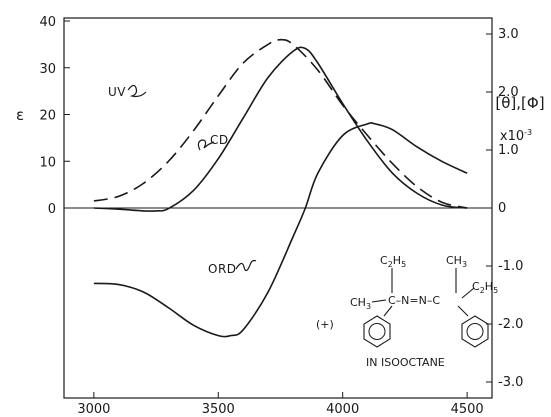 This screenshot has height=417, width=551. What do you see at coordinates (476, 286) in the screenshot?
I see `c2h5-right-c: C` at bounding box center [476, 286].